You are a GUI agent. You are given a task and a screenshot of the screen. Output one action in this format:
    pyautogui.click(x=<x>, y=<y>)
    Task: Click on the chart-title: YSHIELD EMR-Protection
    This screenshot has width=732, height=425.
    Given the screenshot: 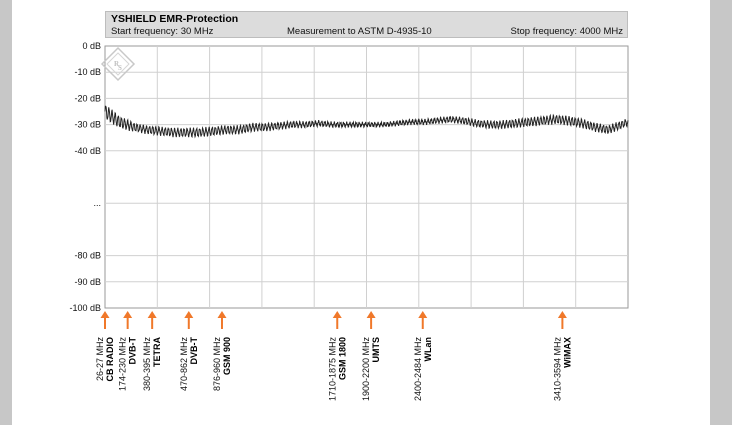 What is the action you would take?
    pyautogui.click(x=175, y=19)
    